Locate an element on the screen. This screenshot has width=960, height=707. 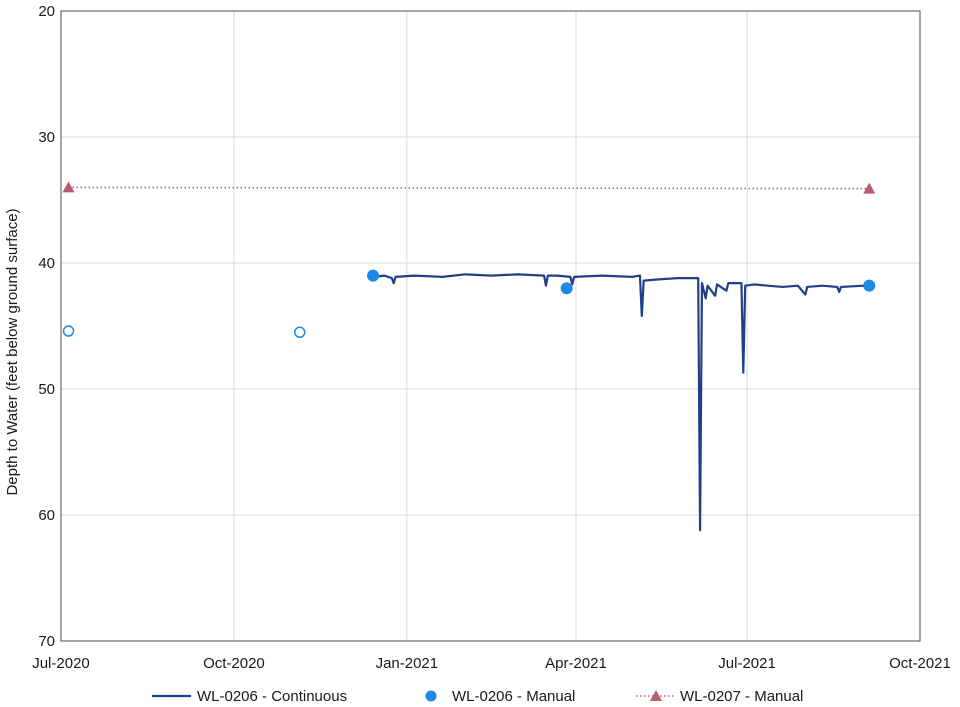
legend-label-wl-0206-manual: WL-0206 - Manual is located at coordinates (513, 696).